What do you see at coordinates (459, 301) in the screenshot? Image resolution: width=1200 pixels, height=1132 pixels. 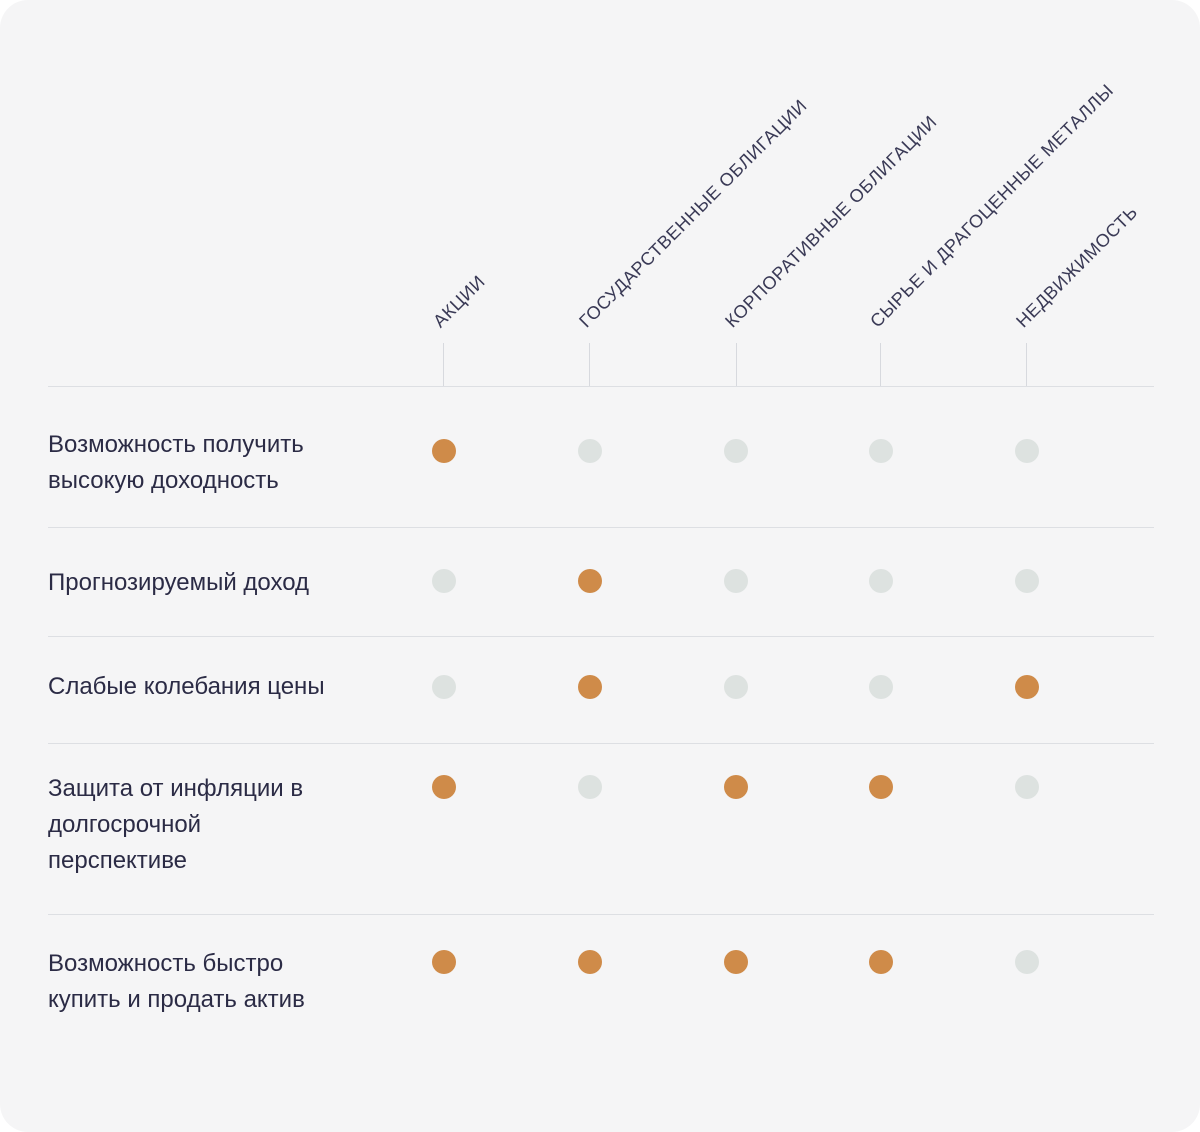 I see `column-header-label: Акции` at bounding box center [459, 301].